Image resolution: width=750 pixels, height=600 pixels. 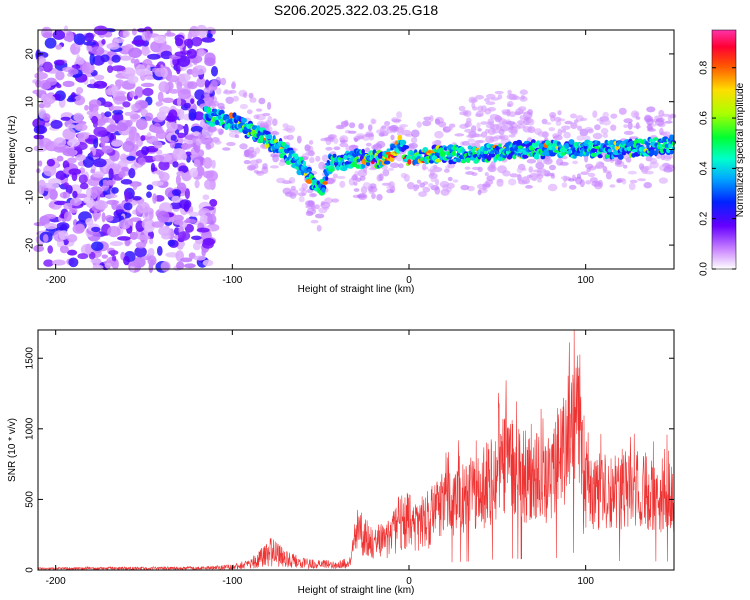 What do you see at coordinates (56, 581) in the screenshot?
I see `snr-x-tick-label: -200` at bounding box center [56, 581].